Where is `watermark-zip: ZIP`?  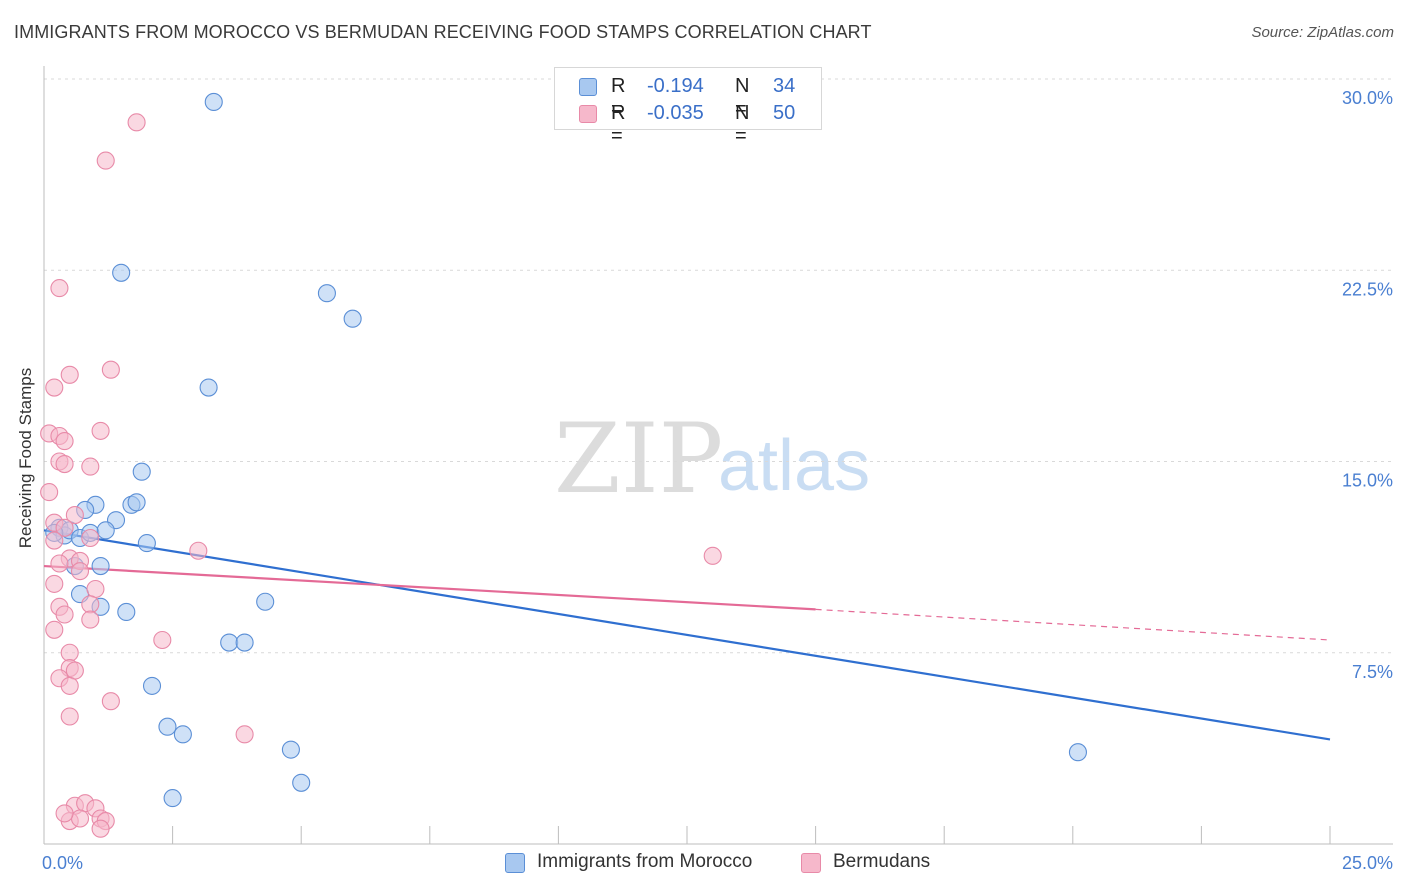
watermark-zip: ZIP is located at coordinates (638, 459).